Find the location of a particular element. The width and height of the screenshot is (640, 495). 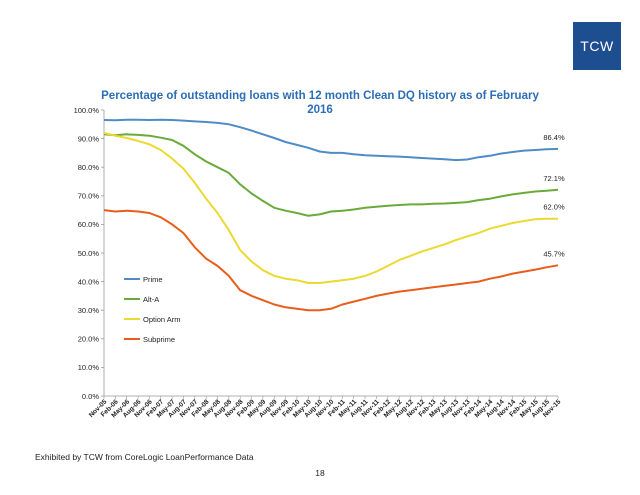

y-tick-label: 90.0% is located at coordinates (89, 138).